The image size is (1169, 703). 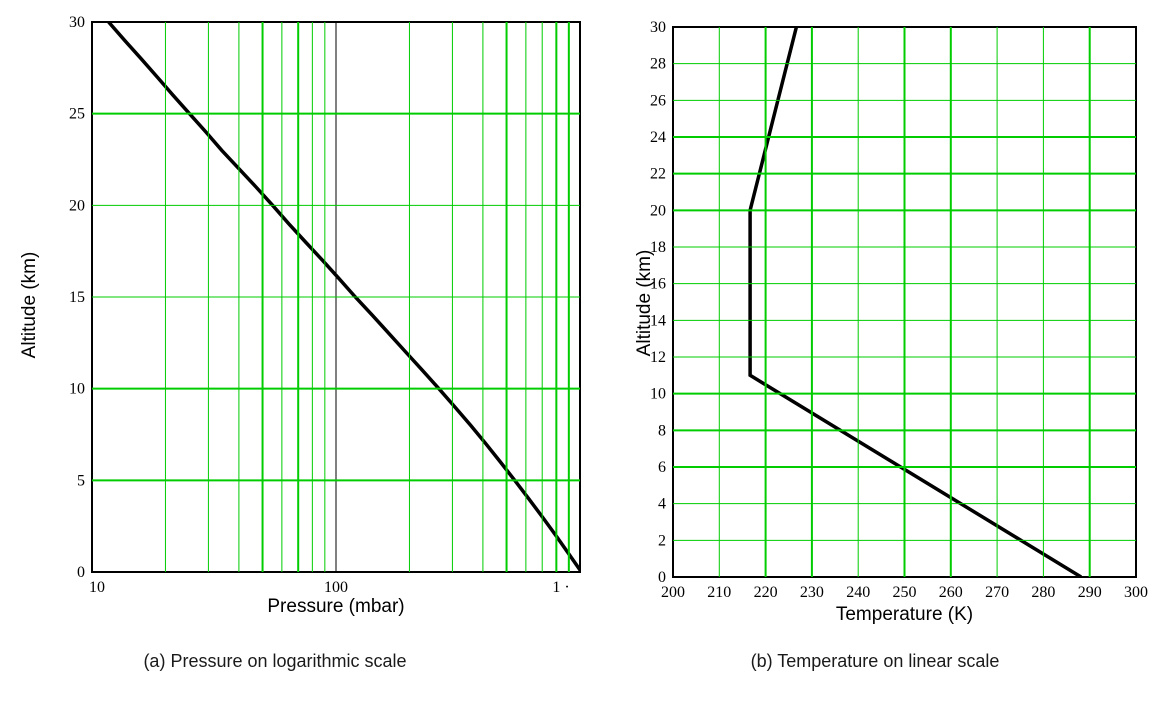 What do you see at coordinates (658, 357) in the screenshot?
I see `temperature-y-tick-label: 12` at bounding box center [658, 357].